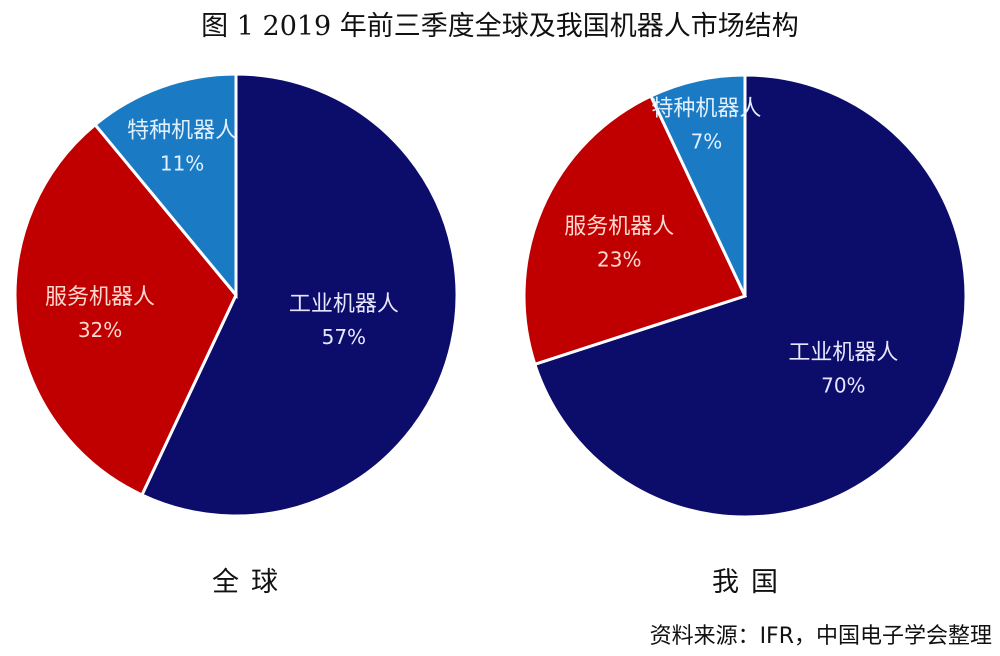  I want to click on slice-value-1-0: 70%, so click(843, 385).